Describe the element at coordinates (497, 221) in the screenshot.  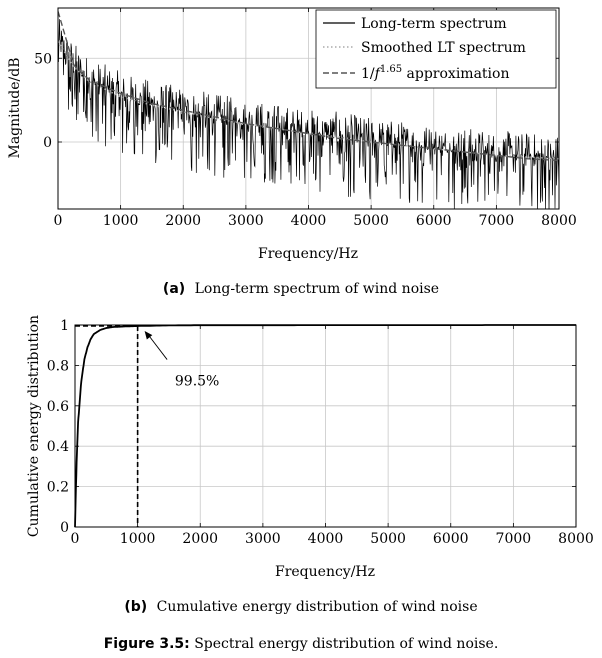
I see `chart-a-x-tick-label: 7000` at that location.